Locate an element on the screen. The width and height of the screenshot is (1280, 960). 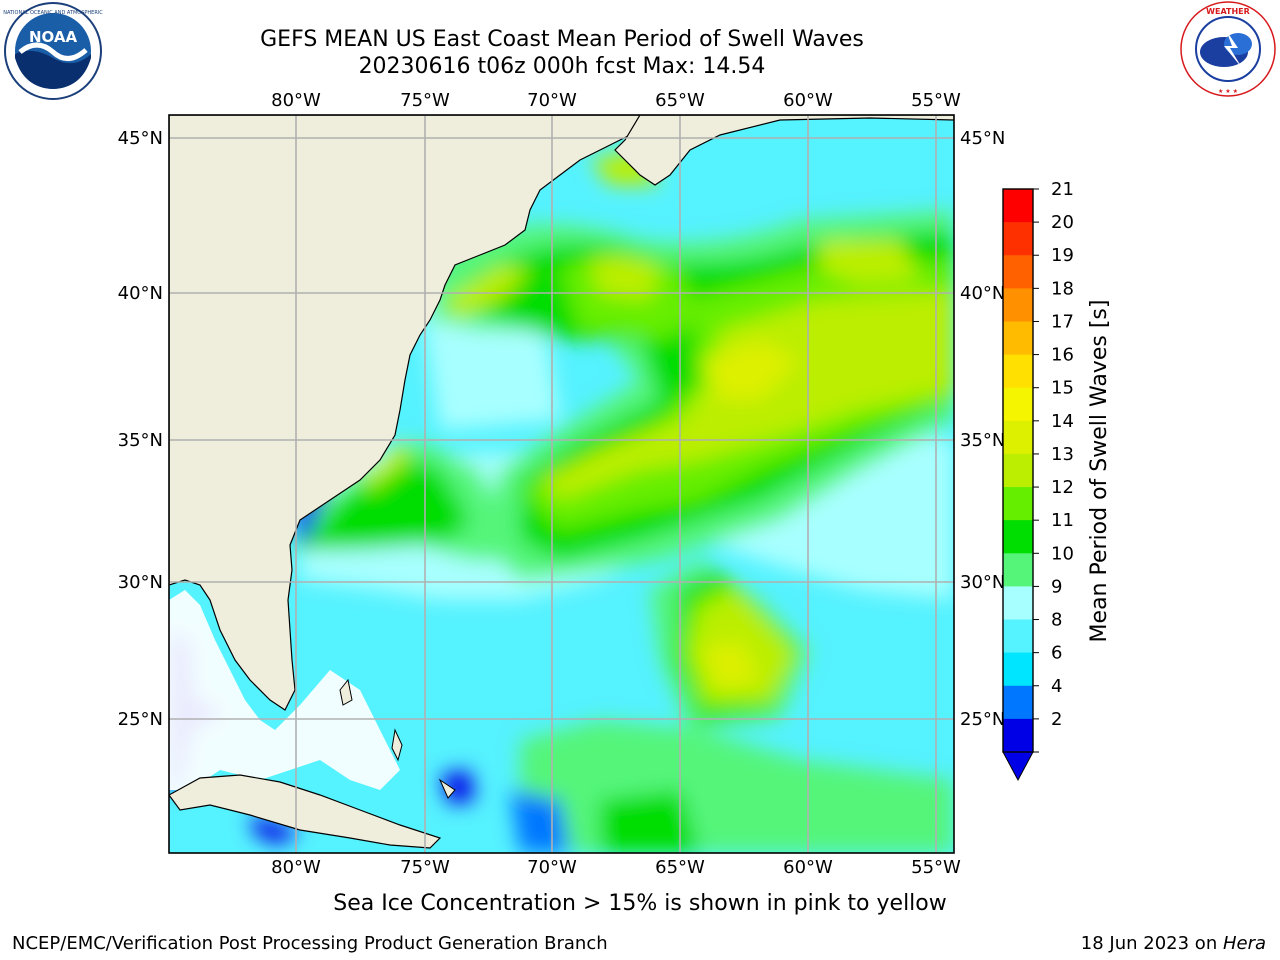
chart-subtitle: 20230616 t06z 000h fcst Max: 14.54 is located at coordinates (562, 66).